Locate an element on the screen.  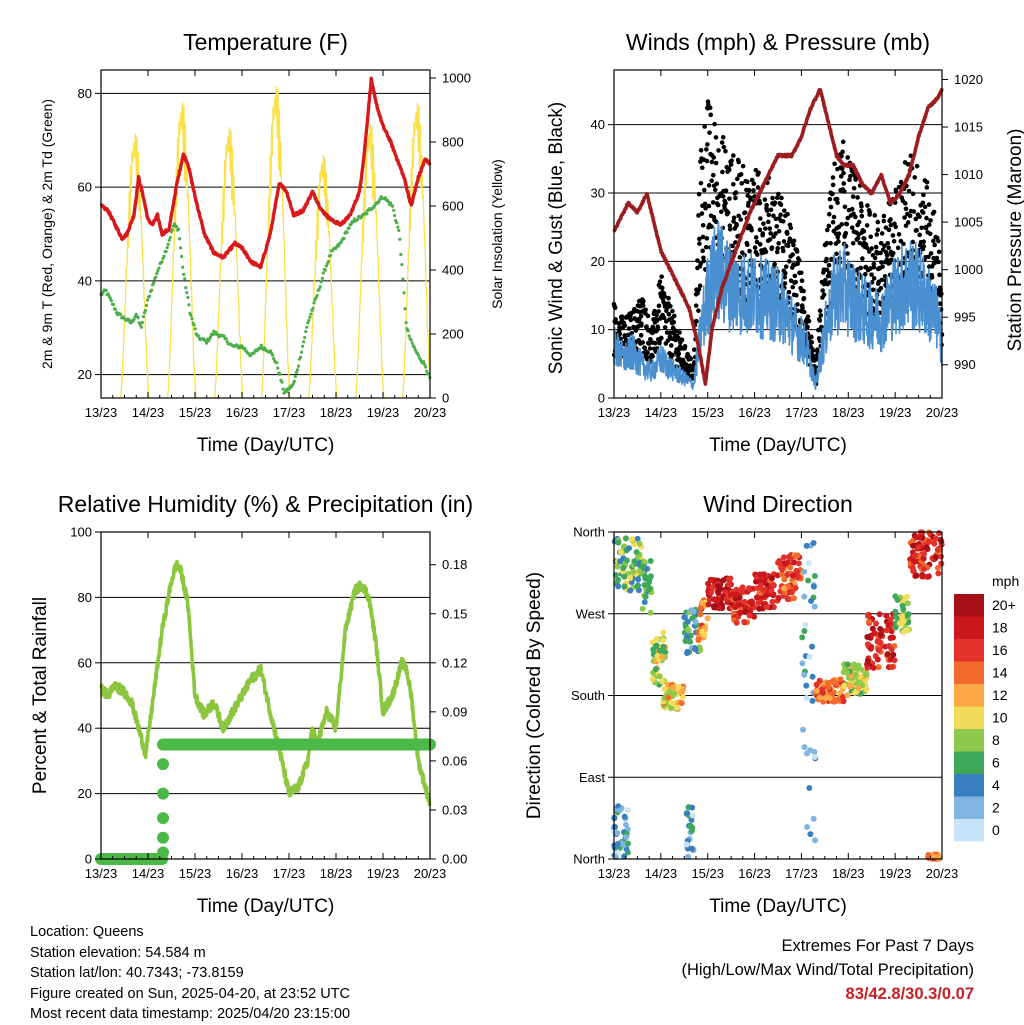
x-tick-label: 17/23 is located at coordinates (289, 412).